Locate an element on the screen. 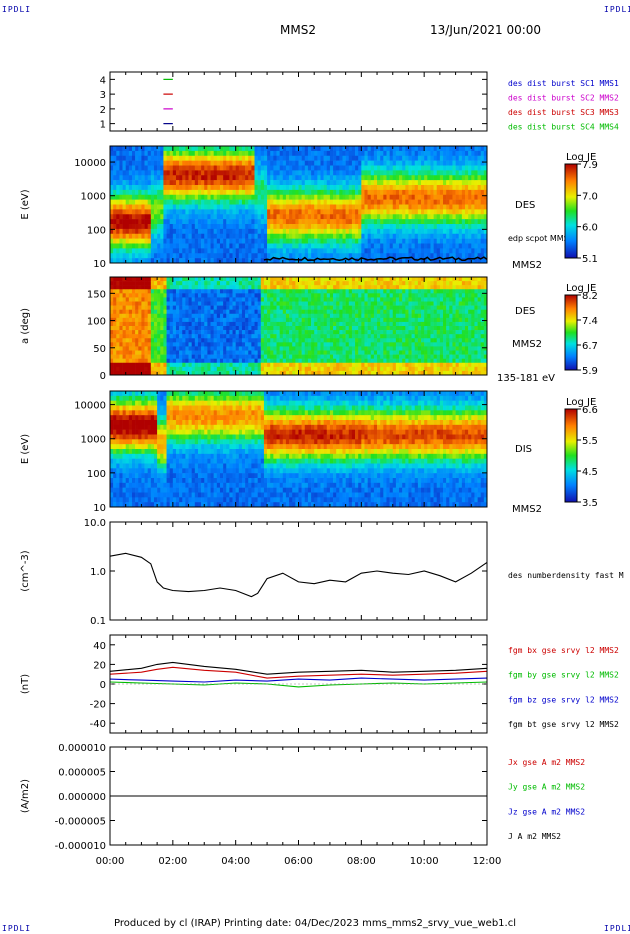  ytick-label-magnetic-field-2: 0 is located at coordinates (103, 685).